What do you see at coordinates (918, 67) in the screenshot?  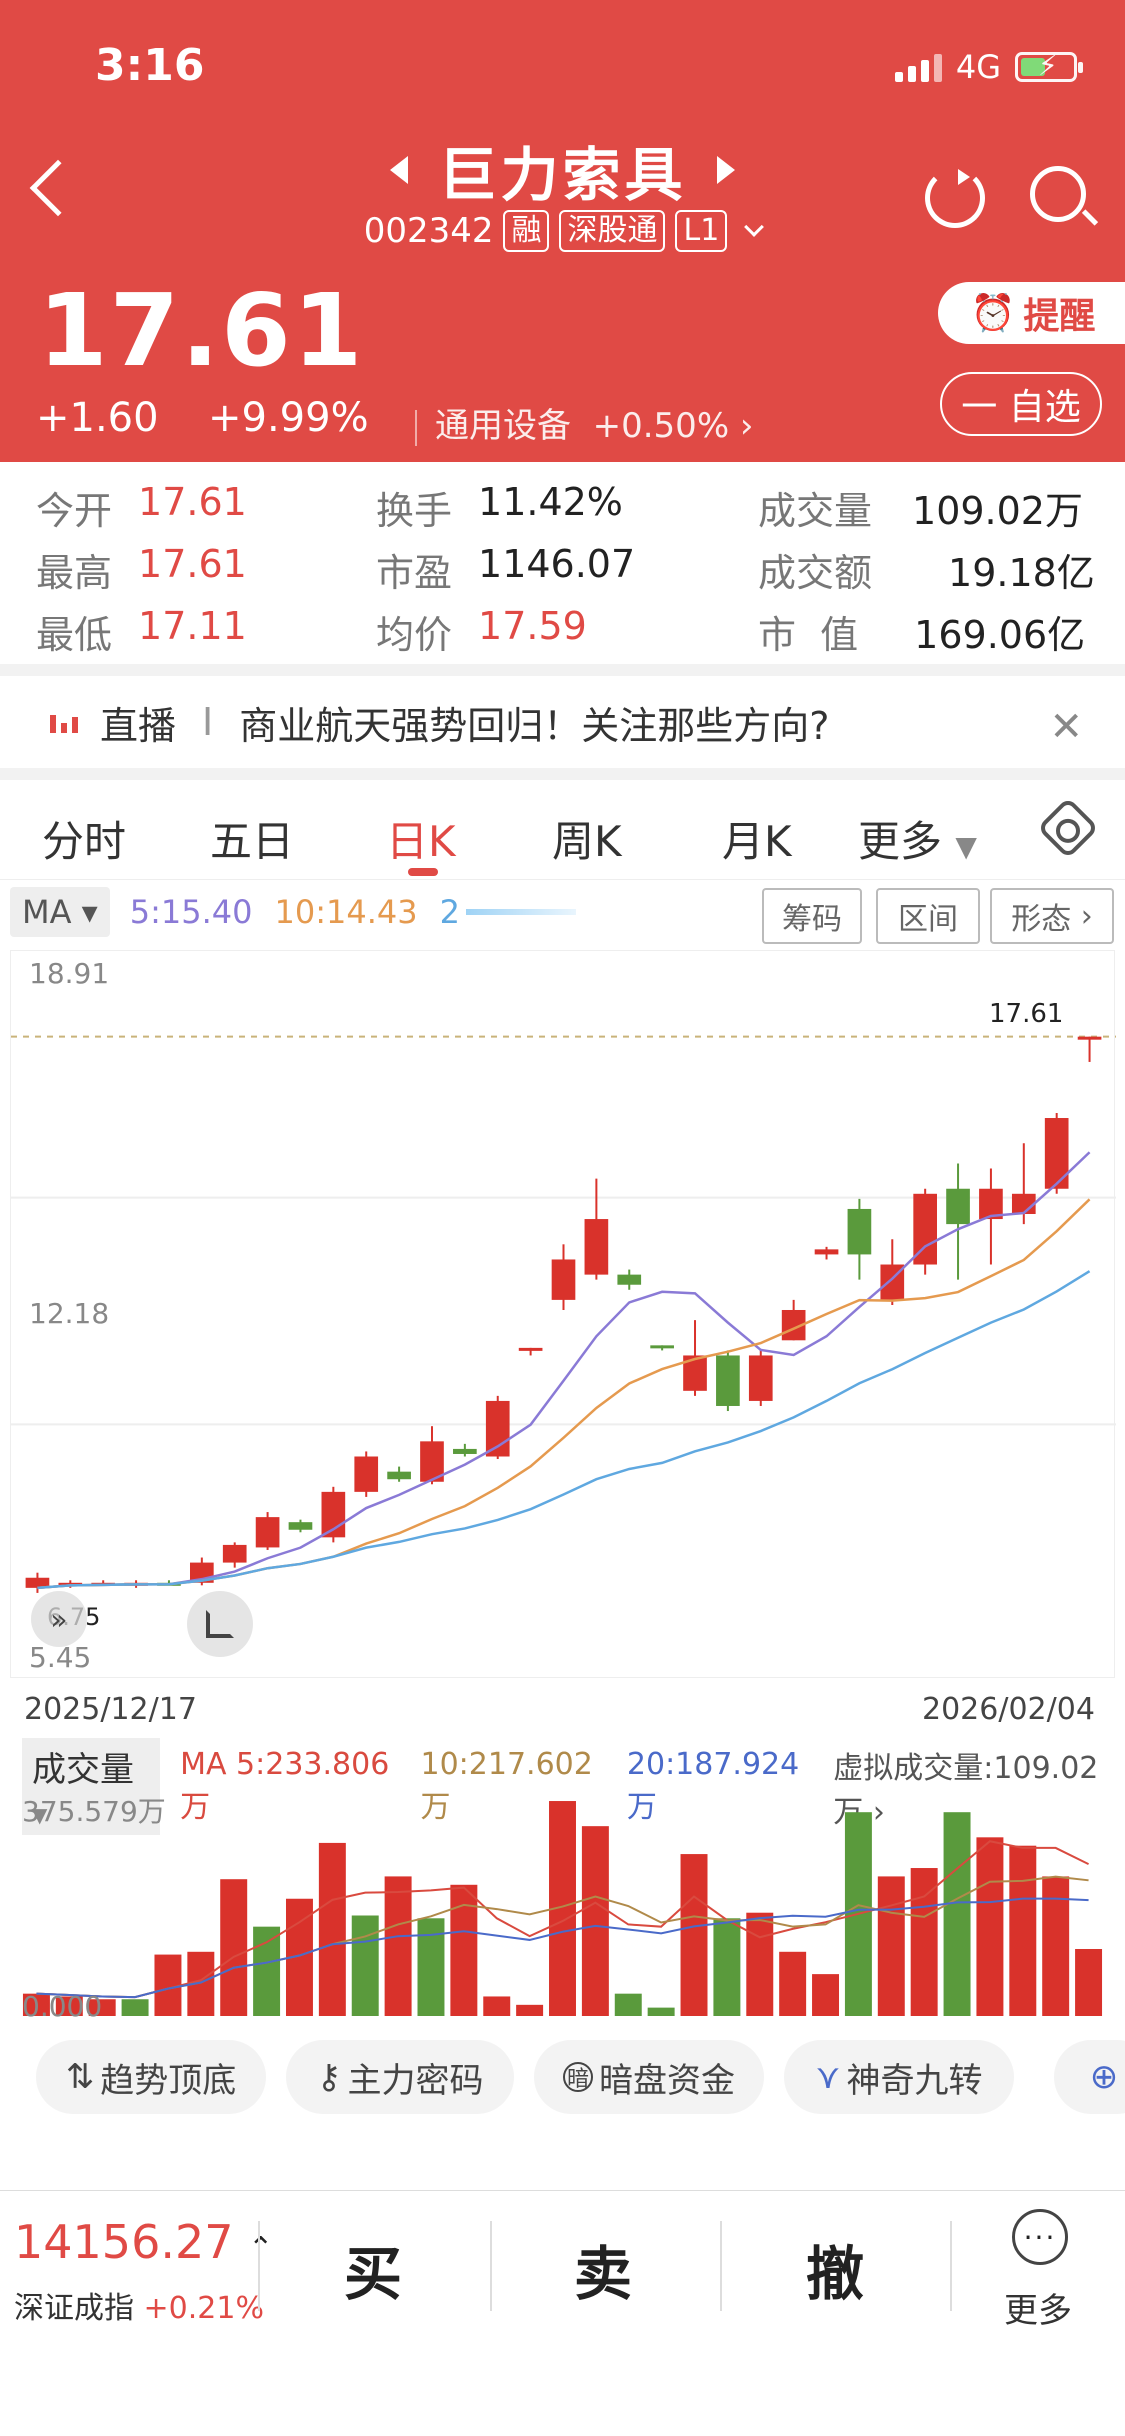 I see `signal-icon` at bounding box center [918, 67].